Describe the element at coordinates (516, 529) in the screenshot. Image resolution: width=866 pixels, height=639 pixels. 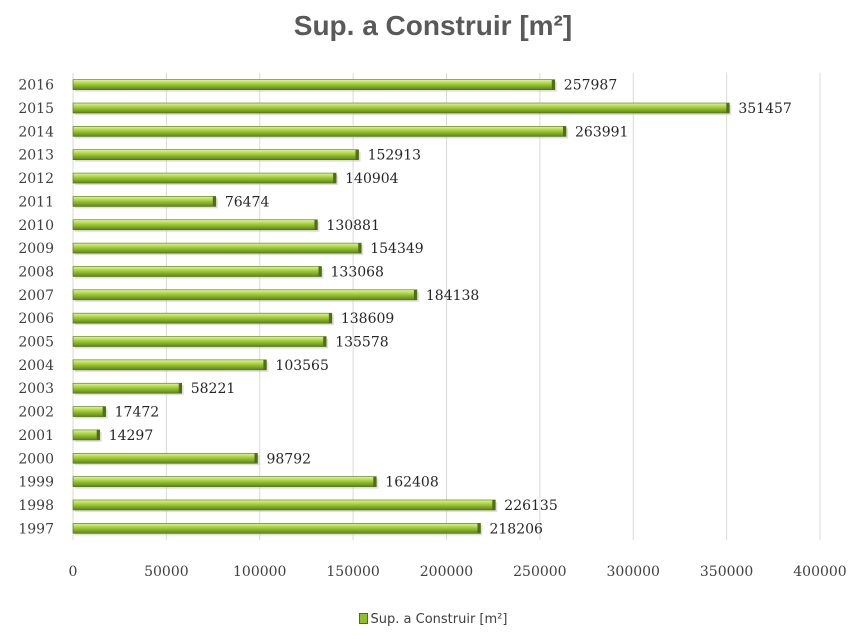
I see `value-label: 218206` at that location.